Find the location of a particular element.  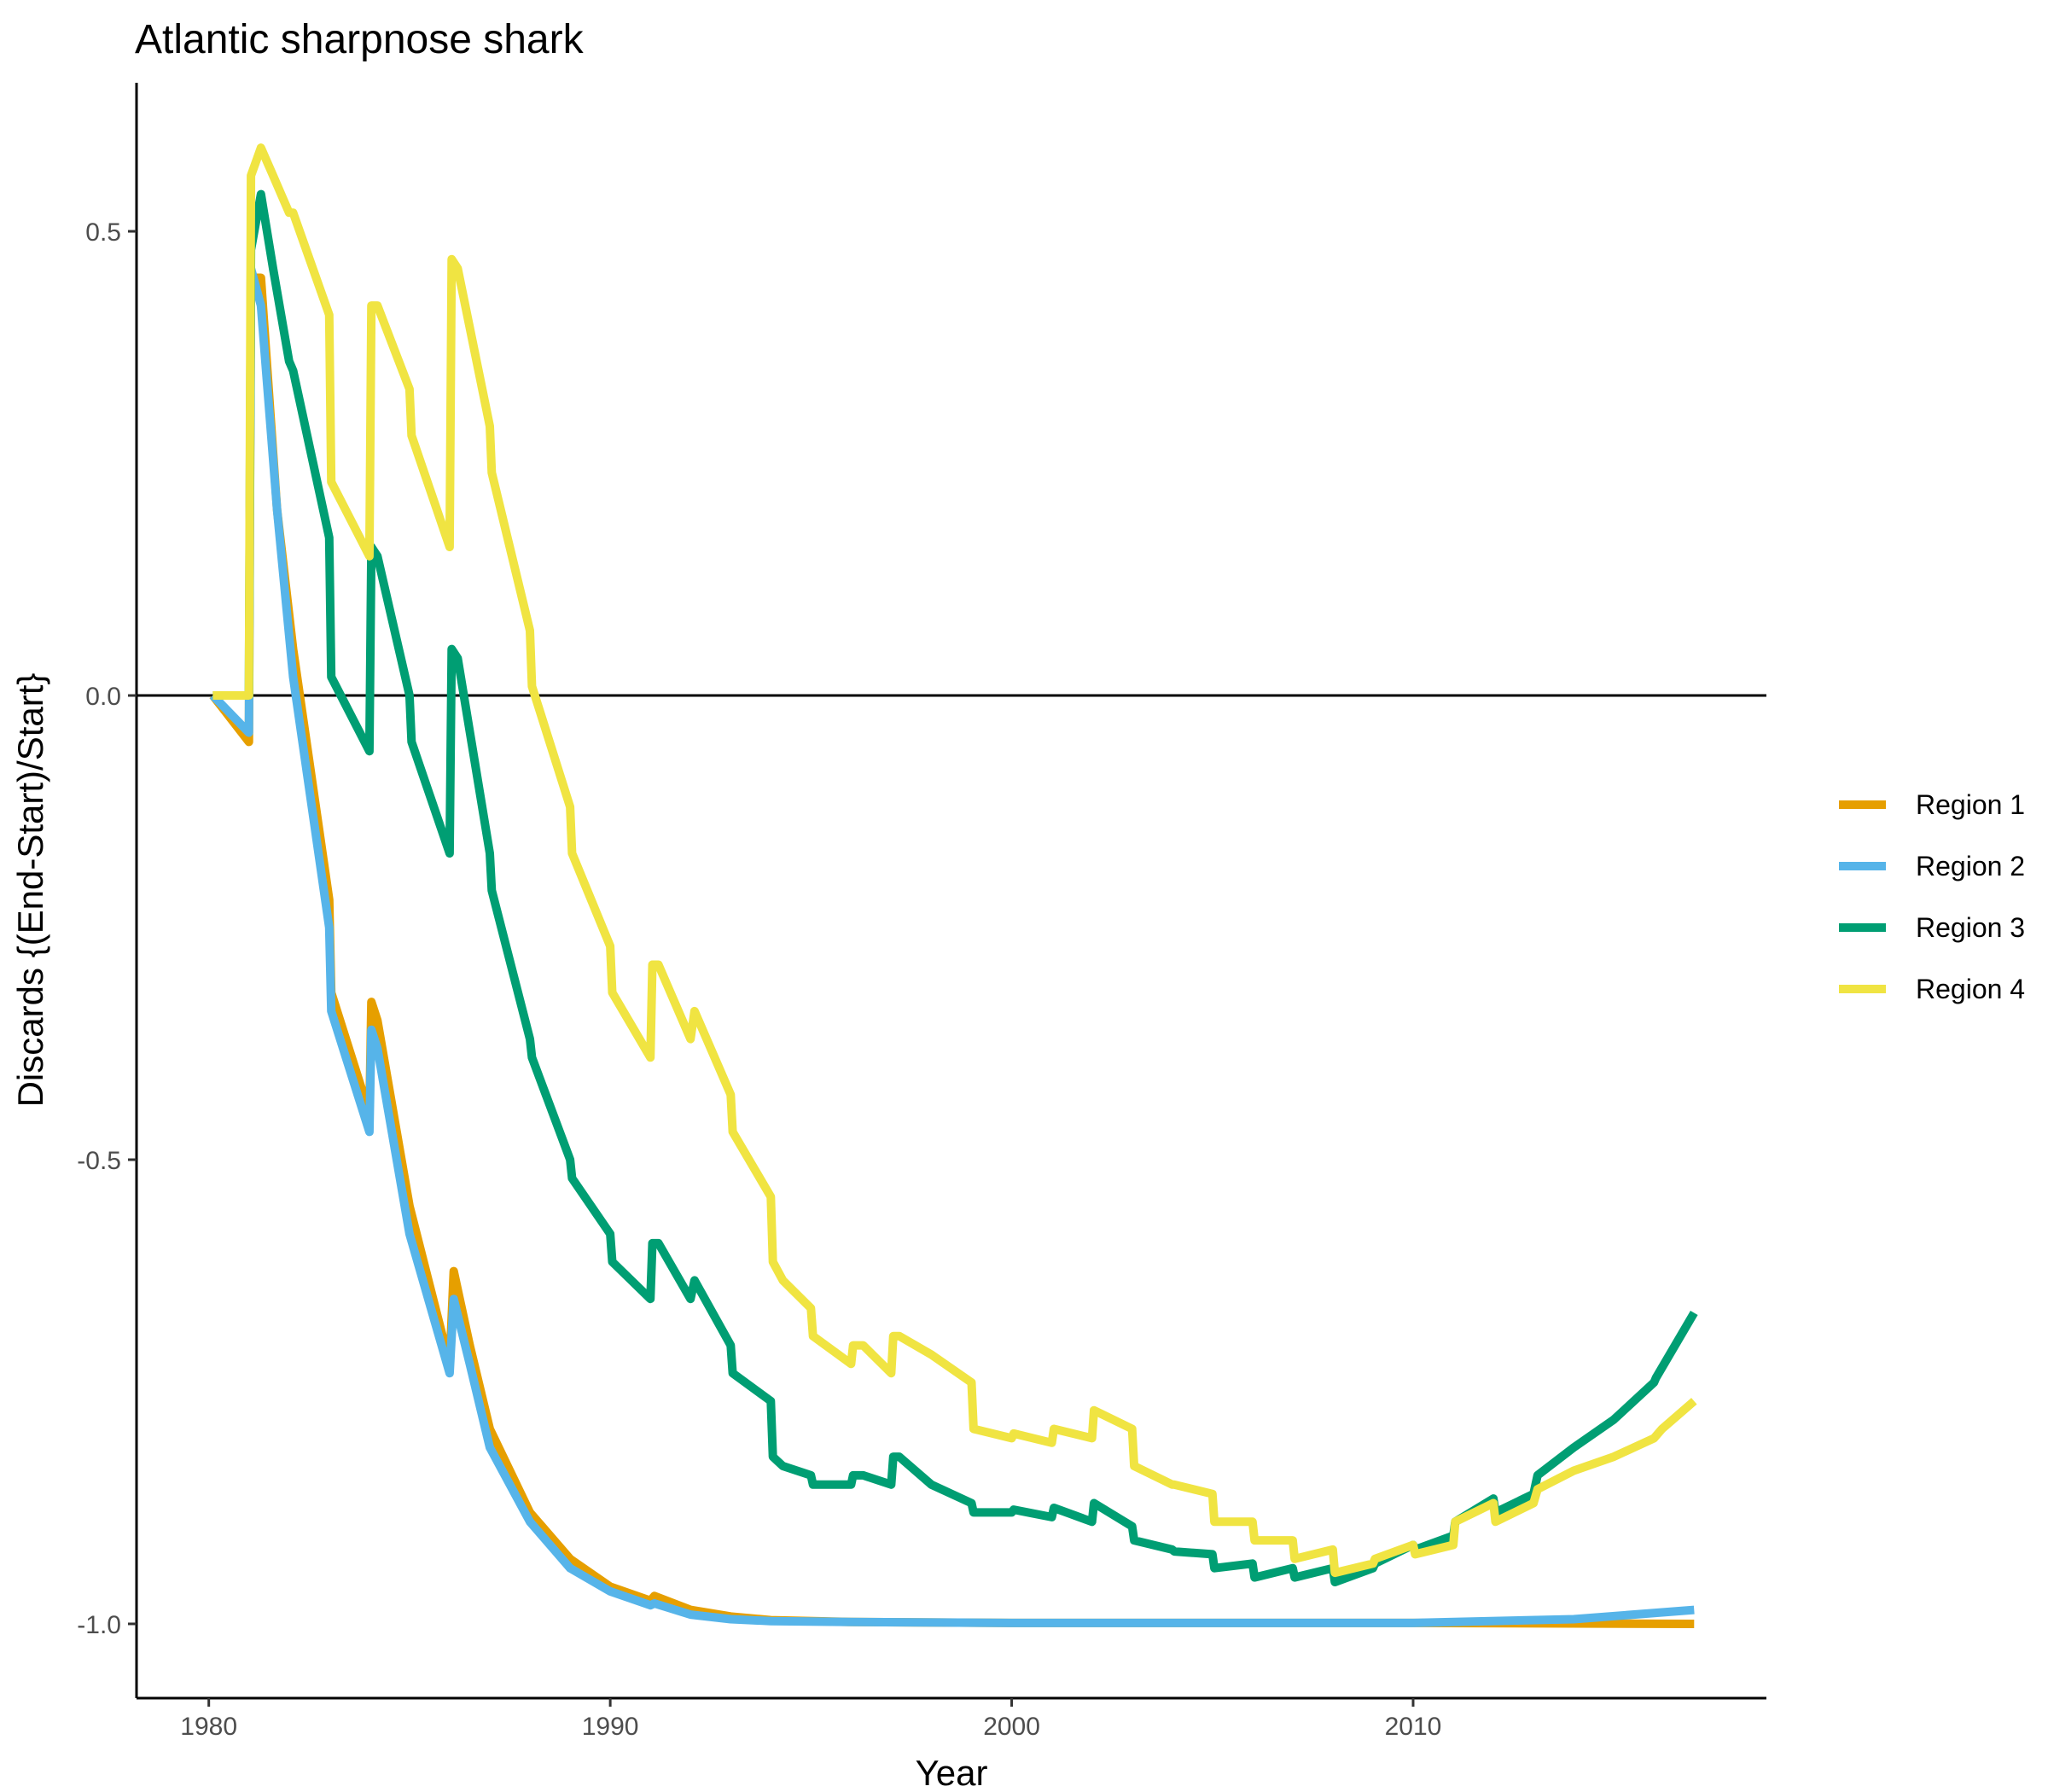

legend-label-region-1: Region 1 is located at coordinates (1971, 804).